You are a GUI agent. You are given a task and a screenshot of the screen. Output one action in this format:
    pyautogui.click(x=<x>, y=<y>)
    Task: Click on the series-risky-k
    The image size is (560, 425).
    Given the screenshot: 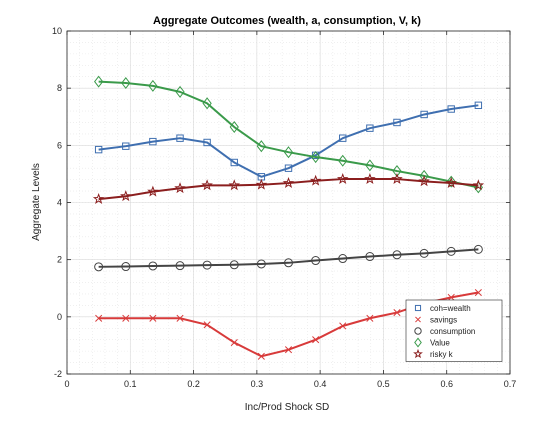 What is the action you would take?
    pyautogui.click(x=288, y=188)
    